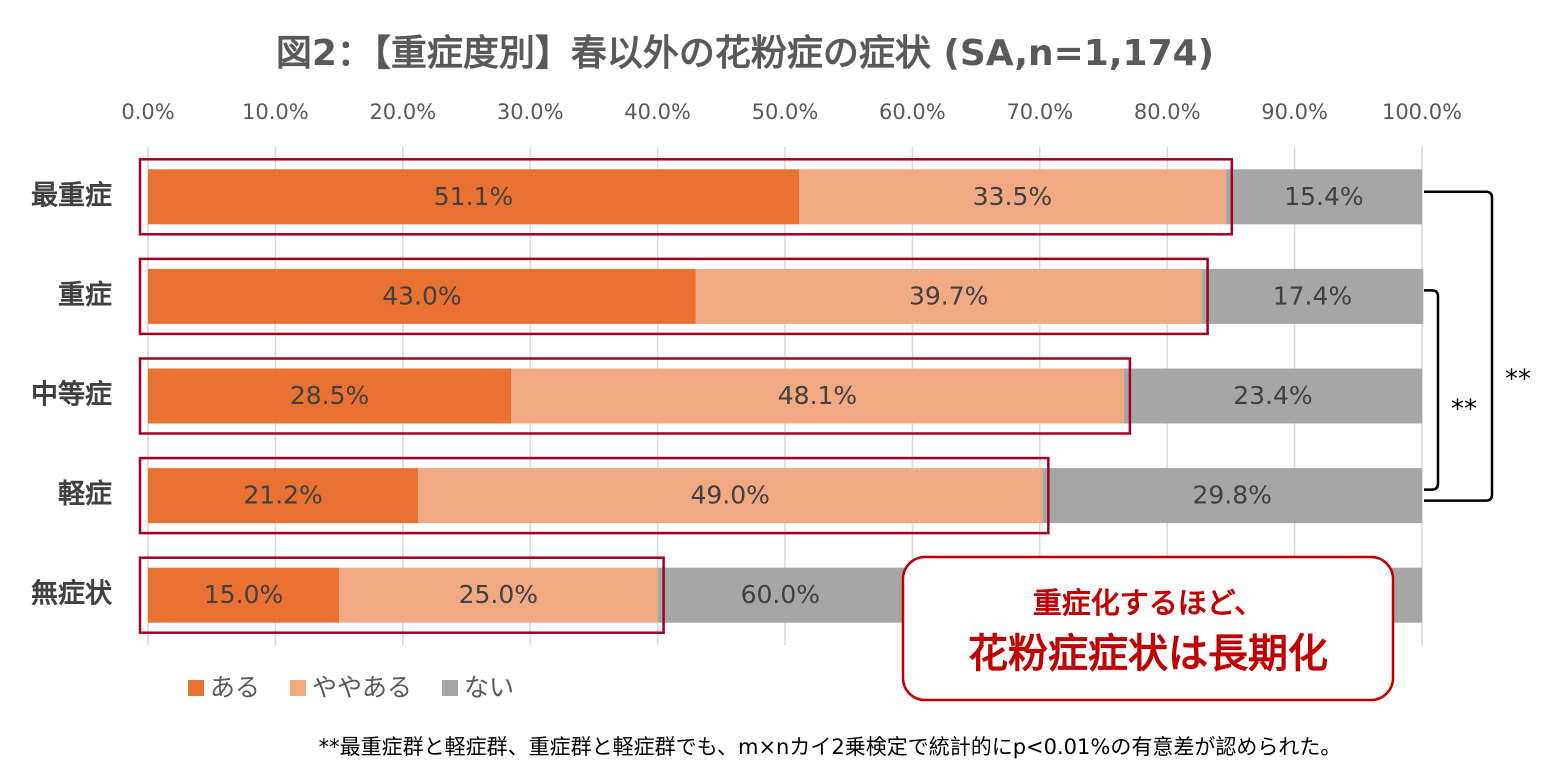  I want to click on x-tick-label: 50.0%, so click(785, 112).